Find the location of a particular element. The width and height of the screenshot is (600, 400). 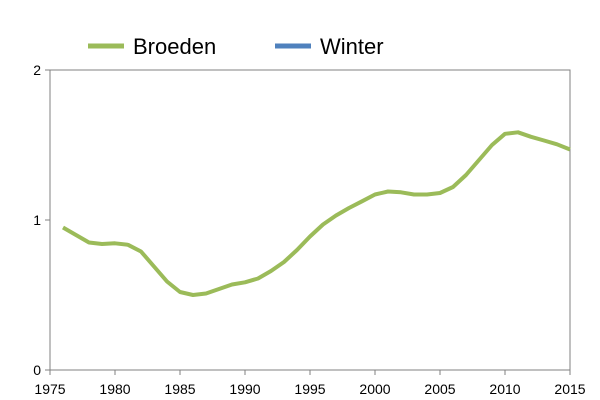

x-tick-label: 1990 is located at coordinates (244, 389).